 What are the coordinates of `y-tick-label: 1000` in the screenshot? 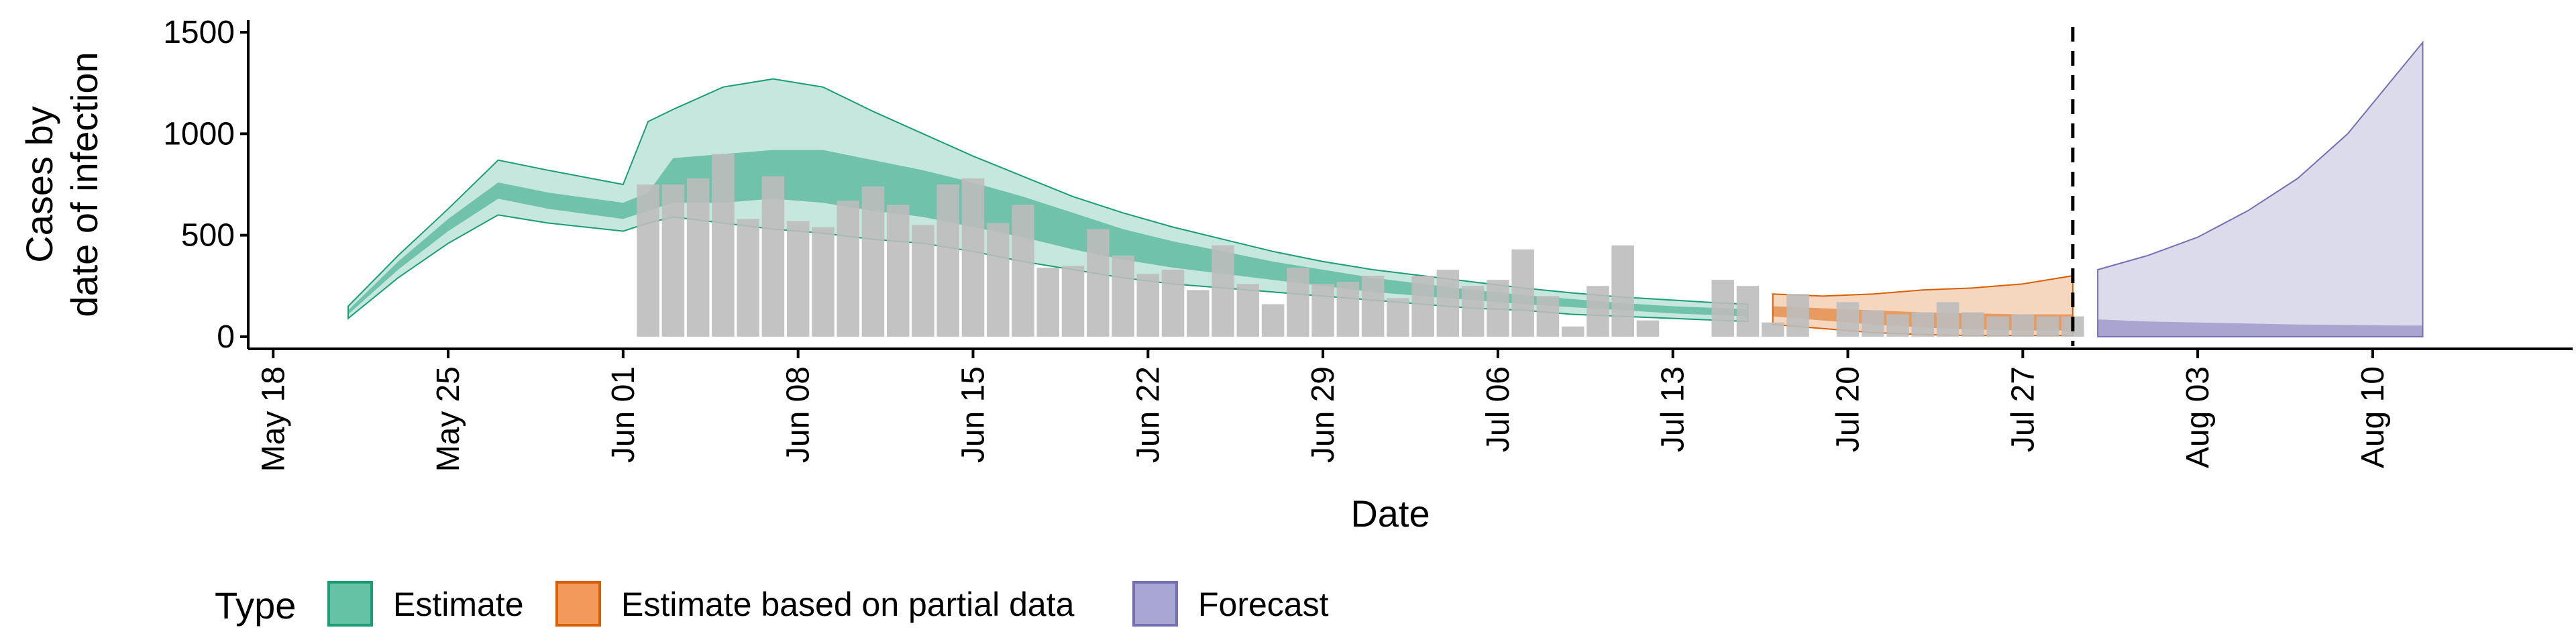 It's located at (199, 134).